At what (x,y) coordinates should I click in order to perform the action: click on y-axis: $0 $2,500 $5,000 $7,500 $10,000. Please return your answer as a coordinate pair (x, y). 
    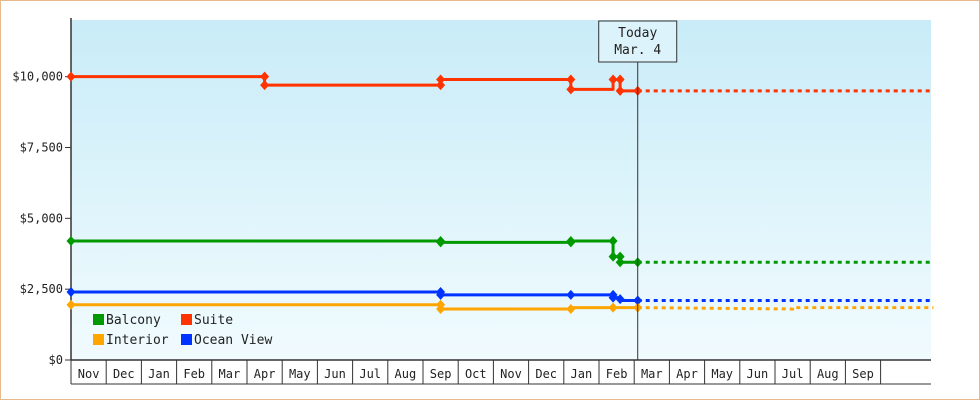
    Looking at the image, I should click on (42, 192).